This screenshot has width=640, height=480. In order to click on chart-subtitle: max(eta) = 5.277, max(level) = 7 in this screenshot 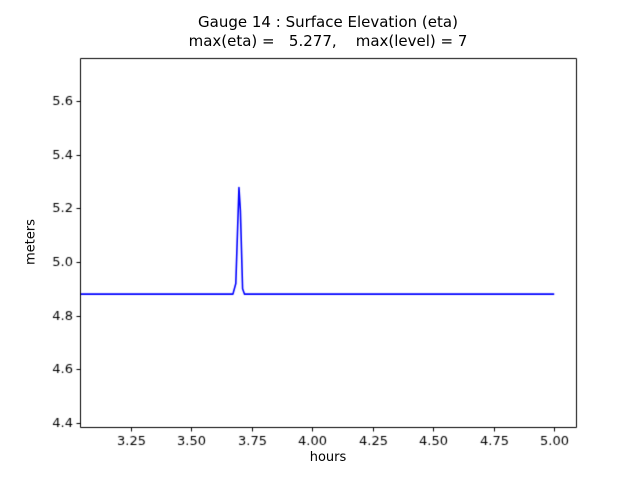, I will do `click(328, 41)`.